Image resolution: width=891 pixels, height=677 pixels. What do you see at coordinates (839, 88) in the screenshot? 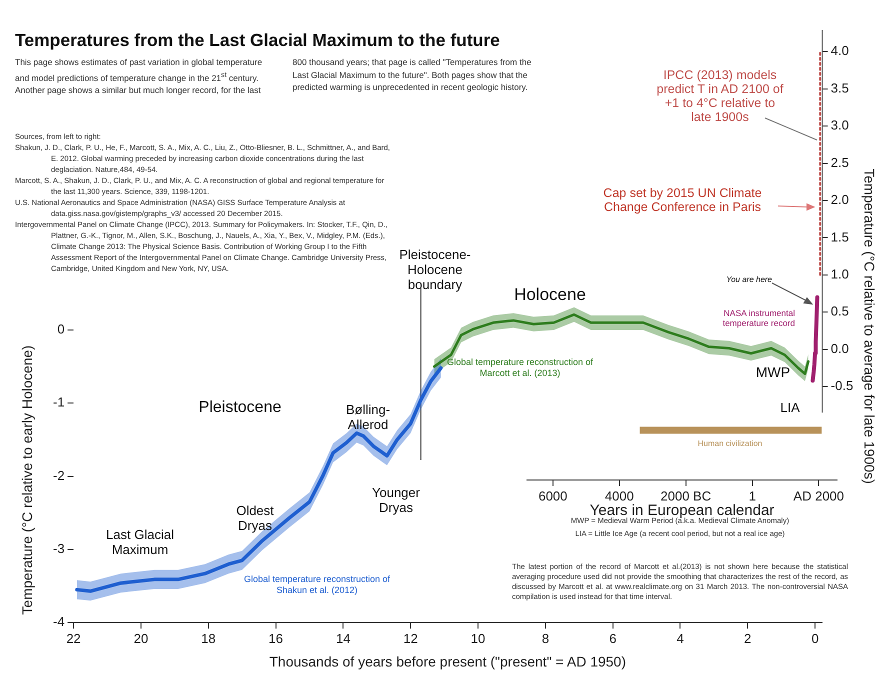
I see `y2-tick-label: 3.5` at bounding box center [839, 88].